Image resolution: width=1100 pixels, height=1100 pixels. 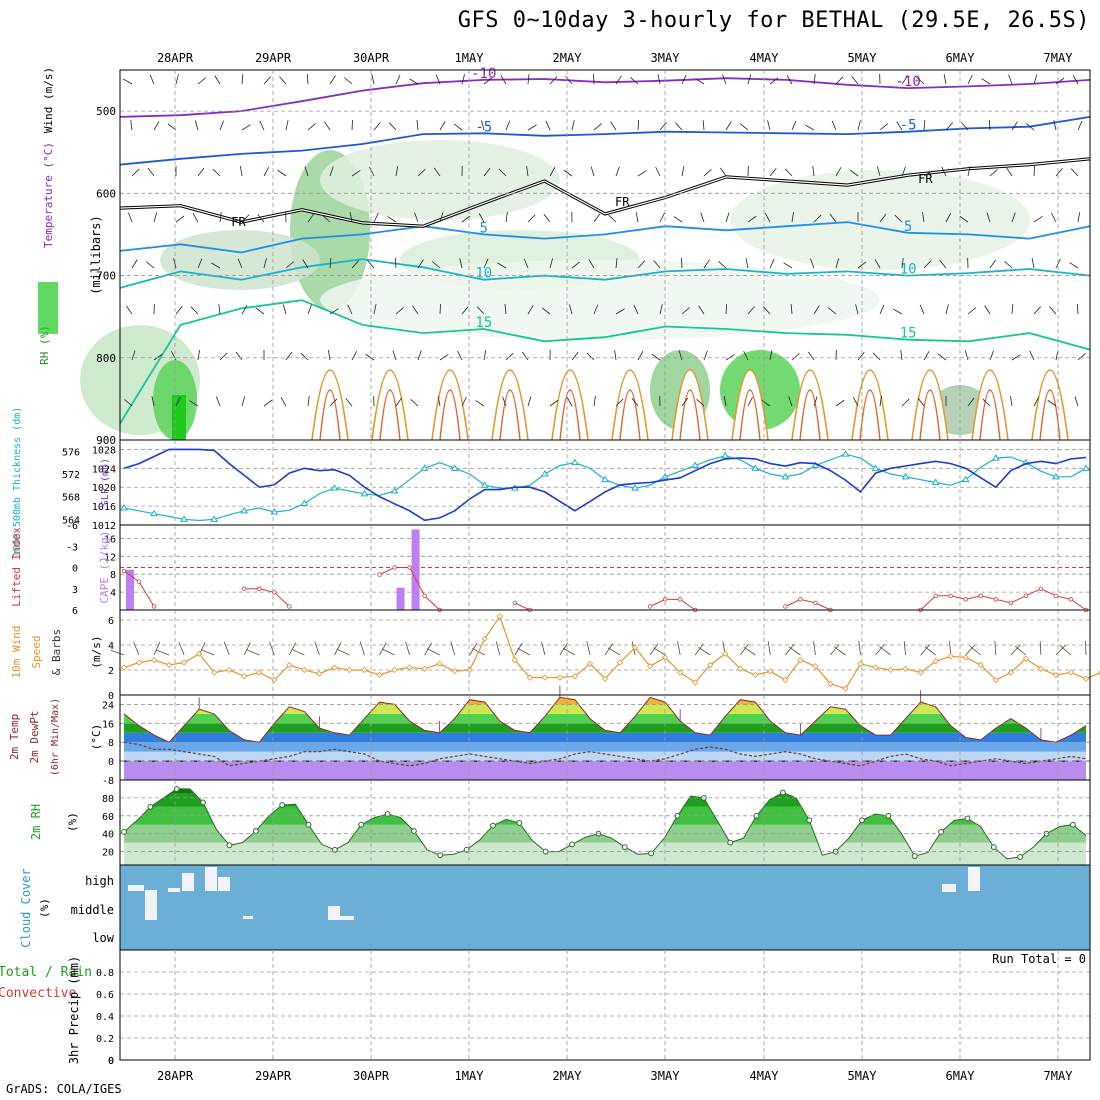 I want to click on pressure-tick: 600, so click(x=106, y=193).